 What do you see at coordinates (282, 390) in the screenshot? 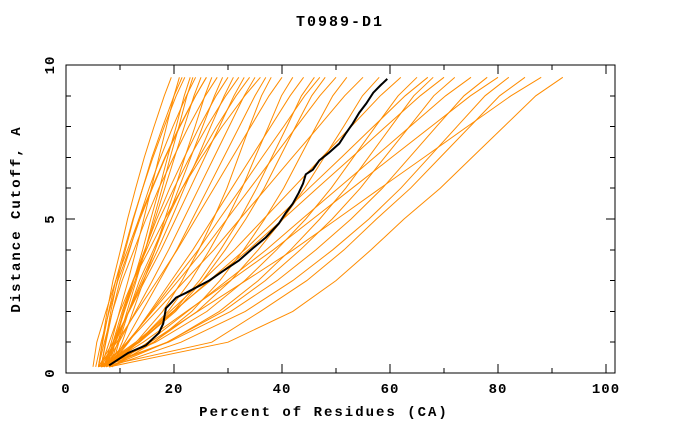
I see `x-tick-label: 40` at bounding box center [282, 390].